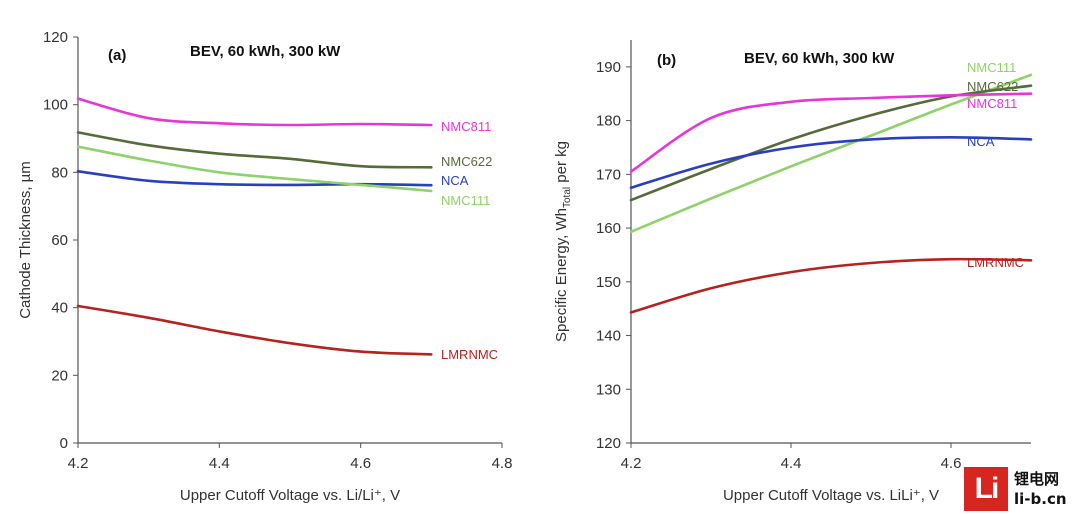 The image size is (1080, 514). What do you see at coordinates (831, 495) in the screenshot?
I see `x-axis-label: Upper Cutoff Voltage vs. LiLi⁺, V` at bounding box center [831, 495].